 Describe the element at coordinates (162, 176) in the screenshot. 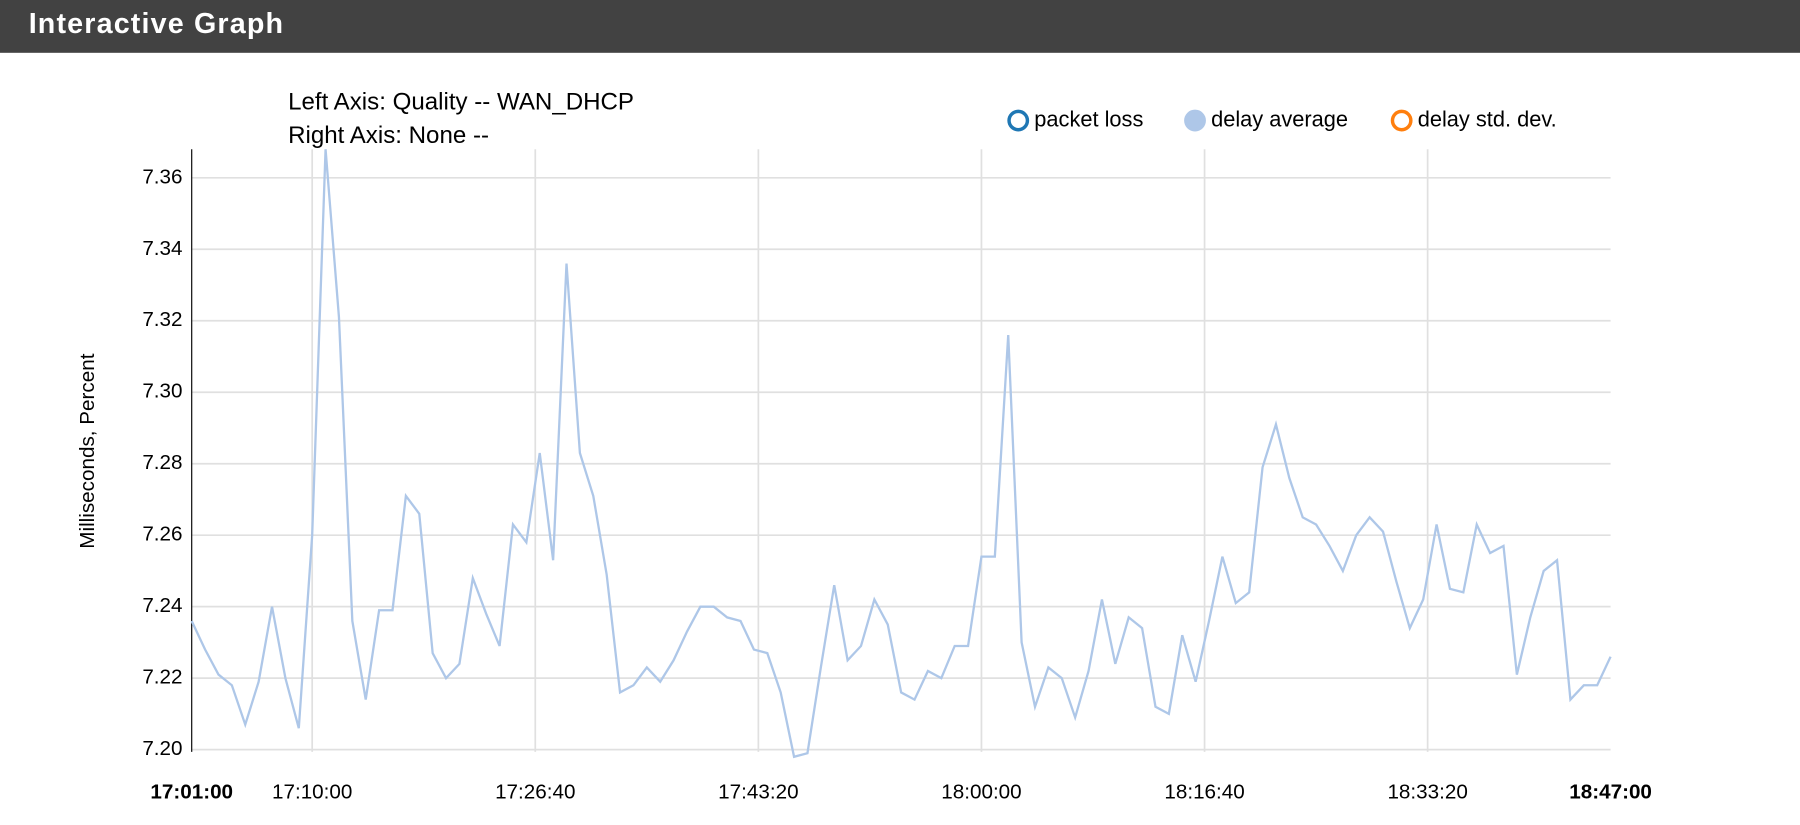

I see `y-tick-label: 7.36` at that location.